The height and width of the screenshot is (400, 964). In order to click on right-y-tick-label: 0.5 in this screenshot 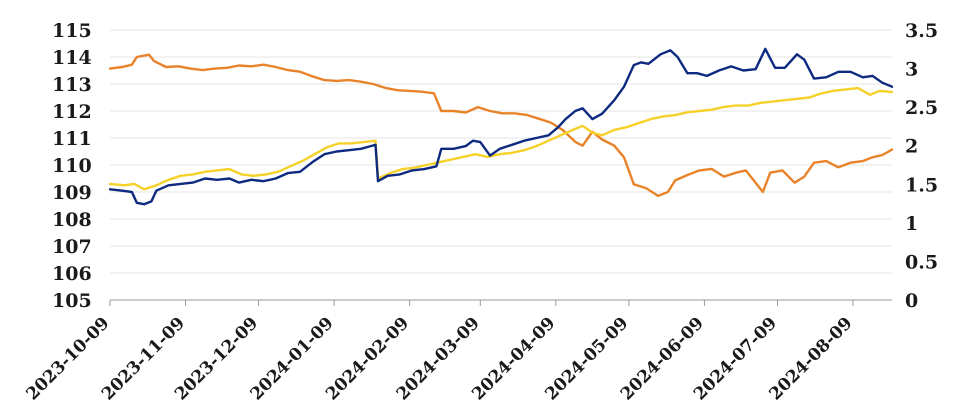, I will do `click(921, 262)`.